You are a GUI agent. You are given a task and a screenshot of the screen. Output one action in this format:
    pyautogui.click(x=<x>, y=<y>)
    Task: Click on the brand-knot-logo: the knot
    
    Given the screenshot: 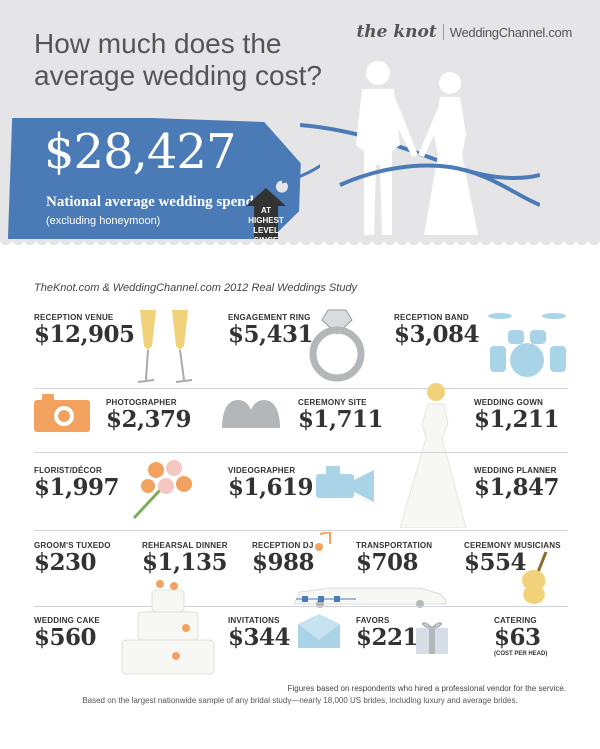 What is the action you would take?
    pyautogui.click(x=396, y=32)
    